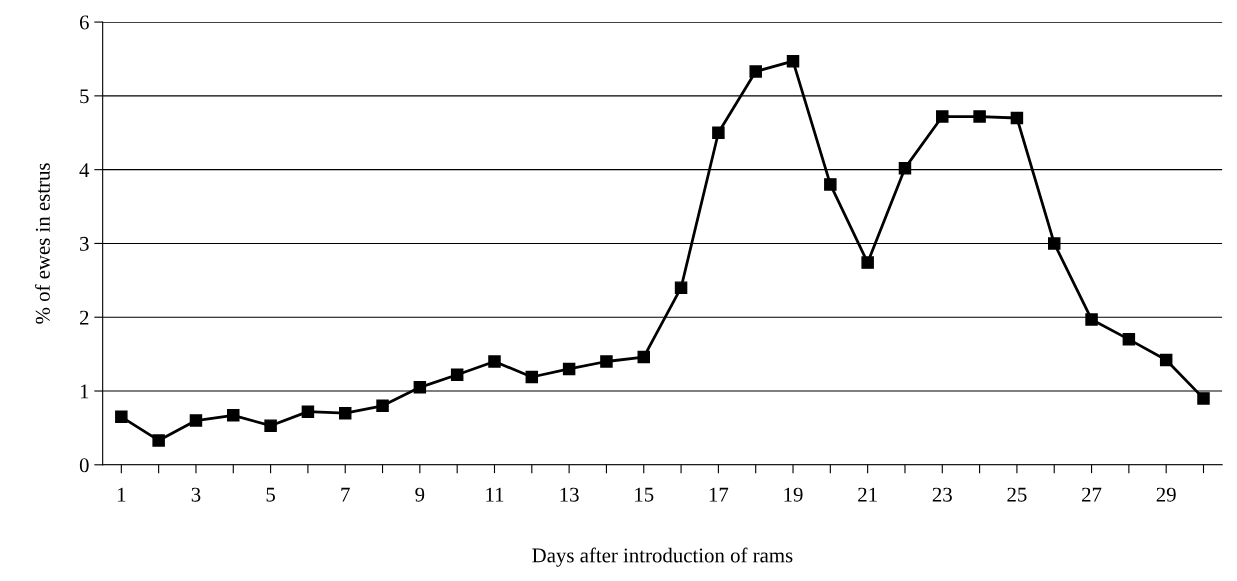 Image resolution: width=1237 pixels, height=581 pixels. What do you see at coordinates (942, 494) in the screenshot?
I see `x-tick-label: 23` at bounding box center [942, 494].